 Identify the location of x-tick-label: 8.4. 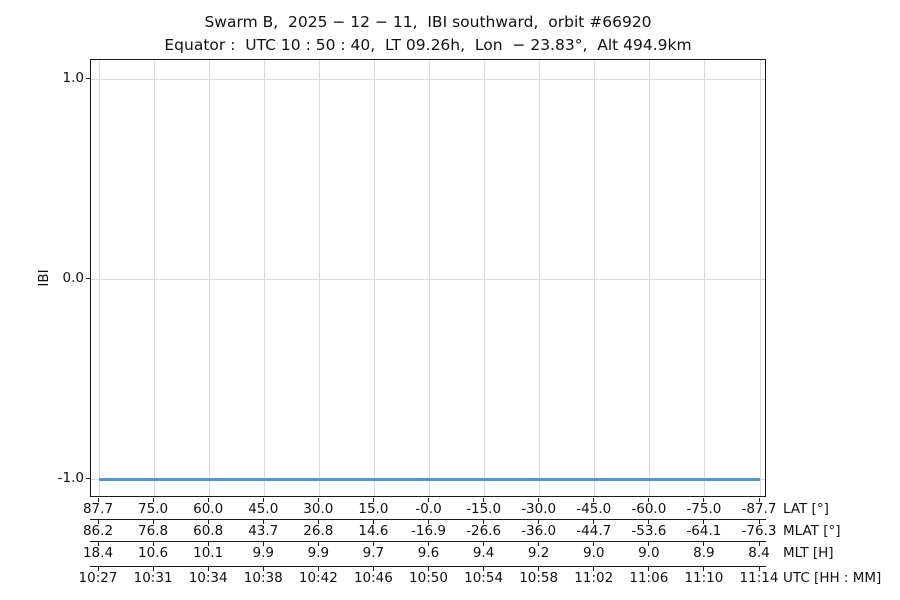
(759, 553).